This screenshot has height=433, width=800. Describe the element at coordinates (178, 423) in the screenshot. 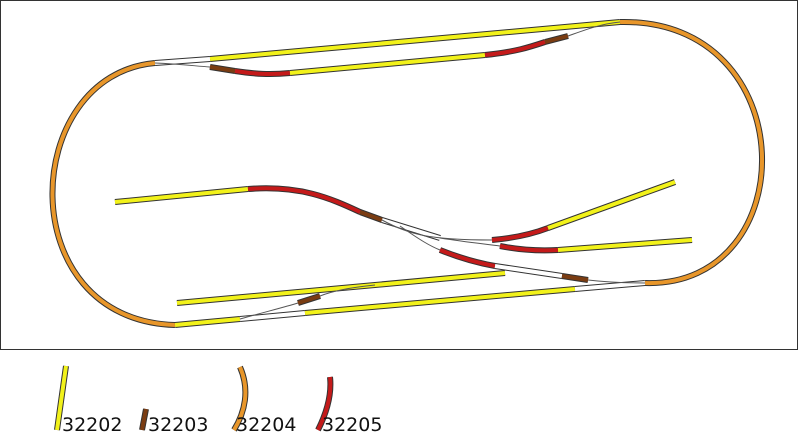

I see `legend-label: 32203` at that location.